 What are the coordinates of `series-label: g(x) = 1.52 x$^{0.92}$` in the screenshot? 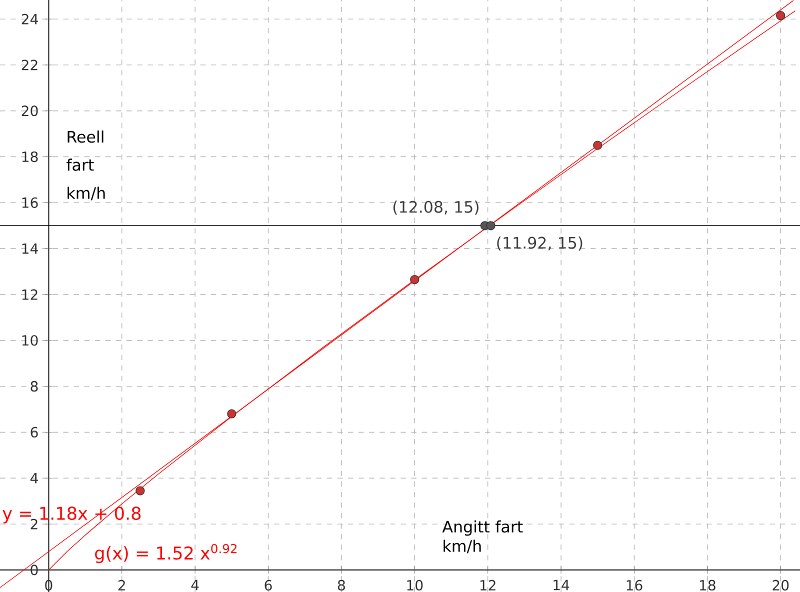 It's located at (166, 554).